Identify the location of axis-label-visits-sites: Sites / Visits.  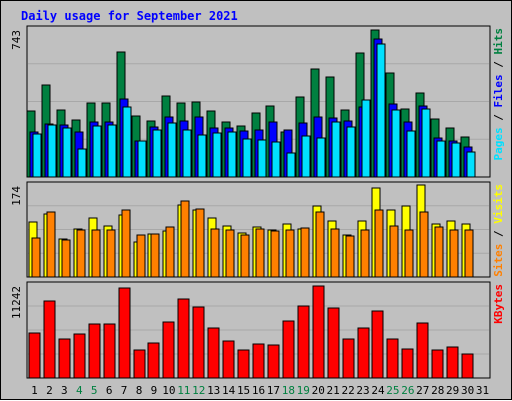
(498, 230).